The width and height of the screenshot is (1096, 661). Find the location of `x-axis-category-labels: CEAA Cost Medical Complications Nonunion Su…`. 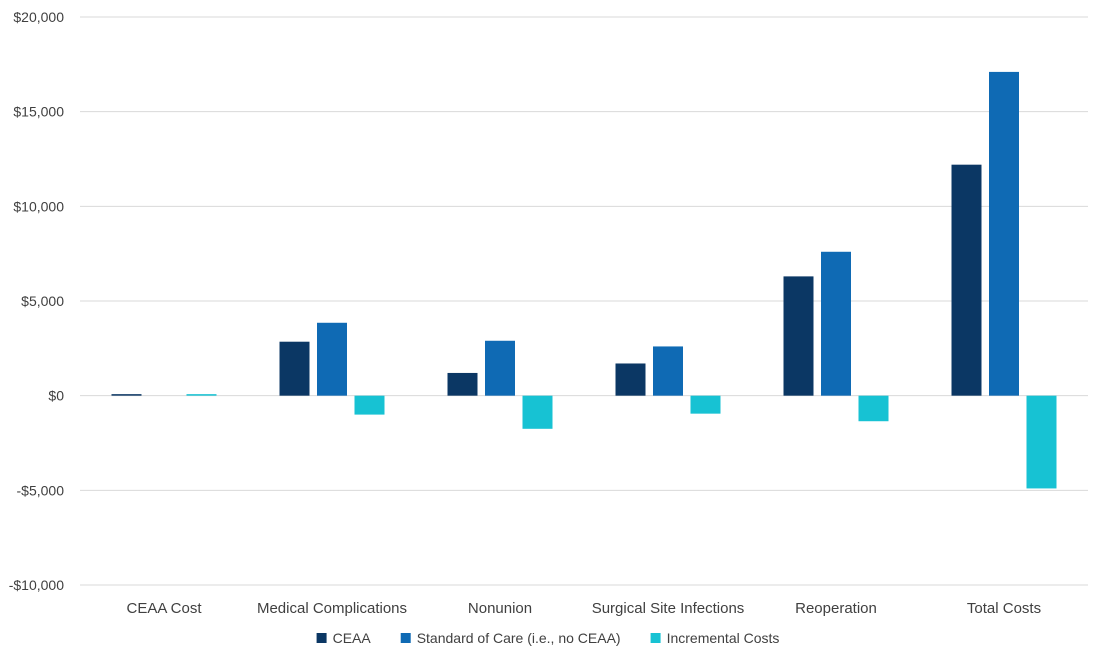

x-axis-category-labels: CEAA Cost Medical Complications Nonunion Su… is located at coordinates (583, 608).